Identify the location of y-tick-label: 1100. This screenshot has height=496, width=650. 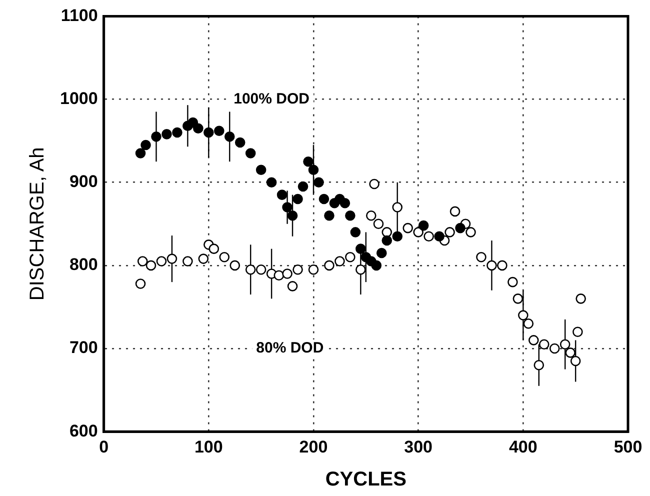
(79, 15).